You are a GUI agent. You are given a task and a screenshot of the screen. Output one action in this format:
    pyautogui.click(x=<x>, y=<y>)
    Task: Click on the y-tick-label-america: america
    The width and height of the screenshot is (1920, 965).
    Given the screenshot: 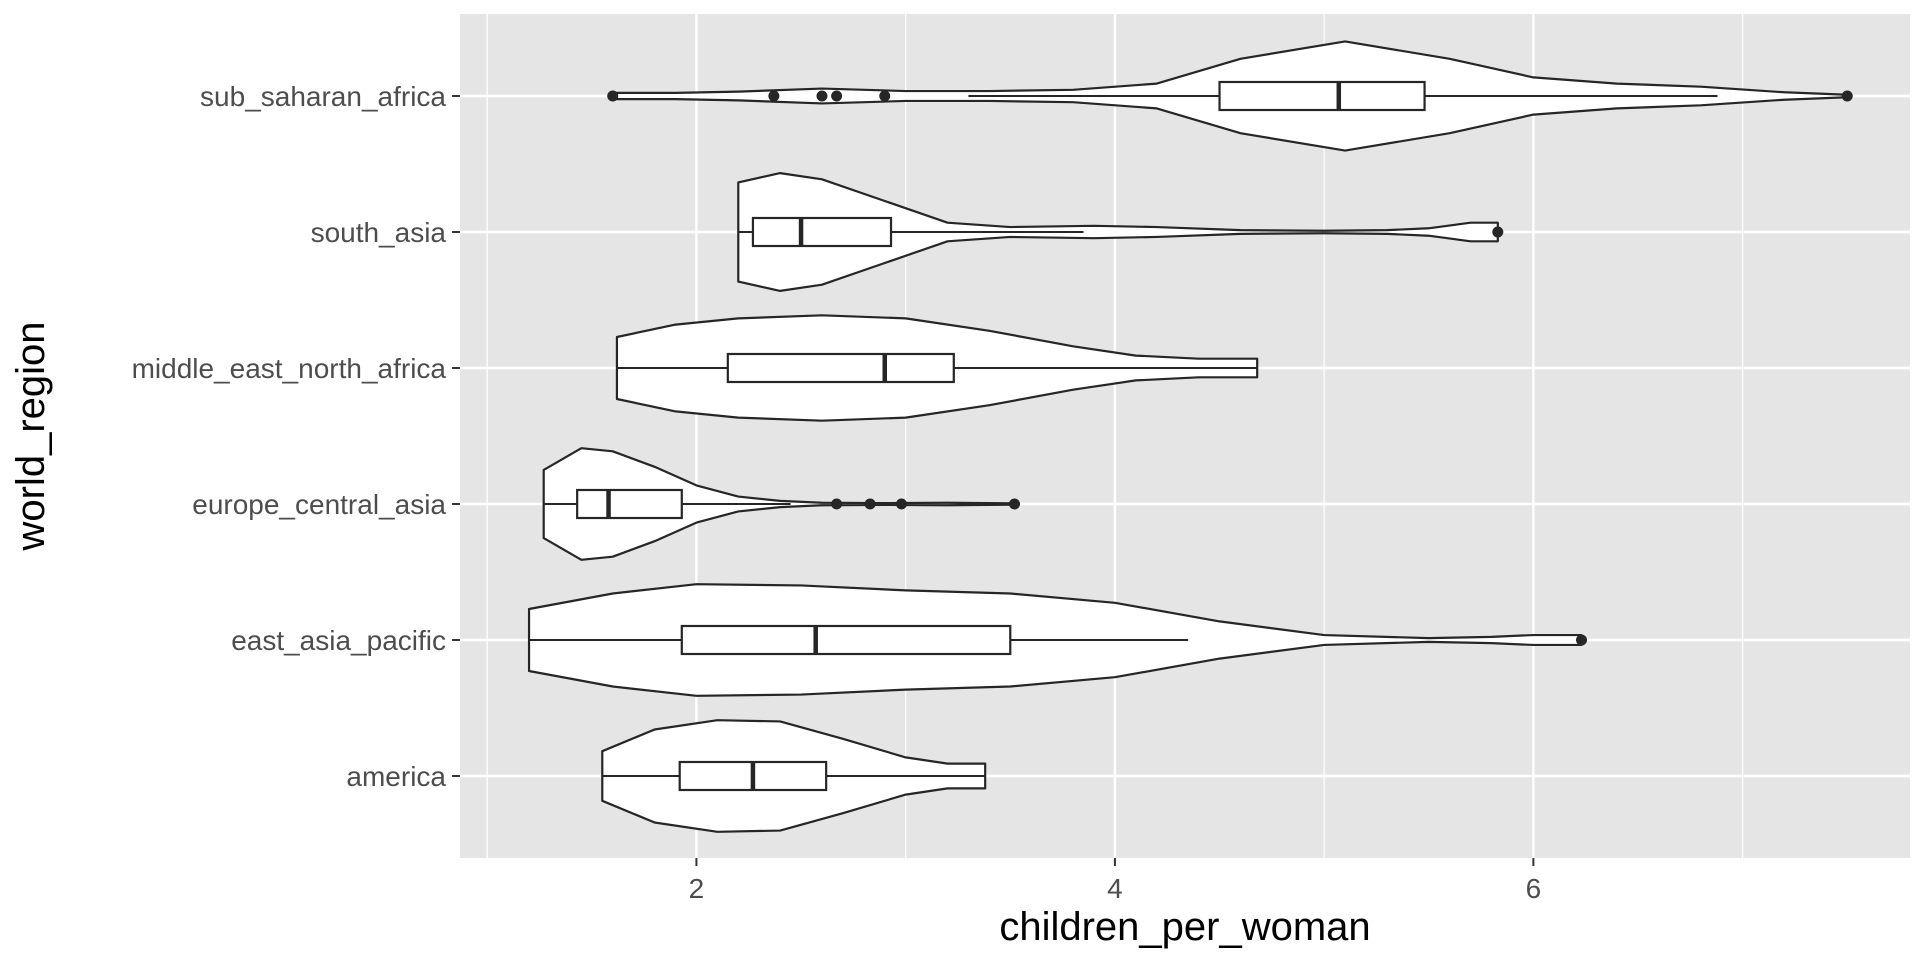 What is the action you would take?
    pyautogui.click(x=396, y=776)
    